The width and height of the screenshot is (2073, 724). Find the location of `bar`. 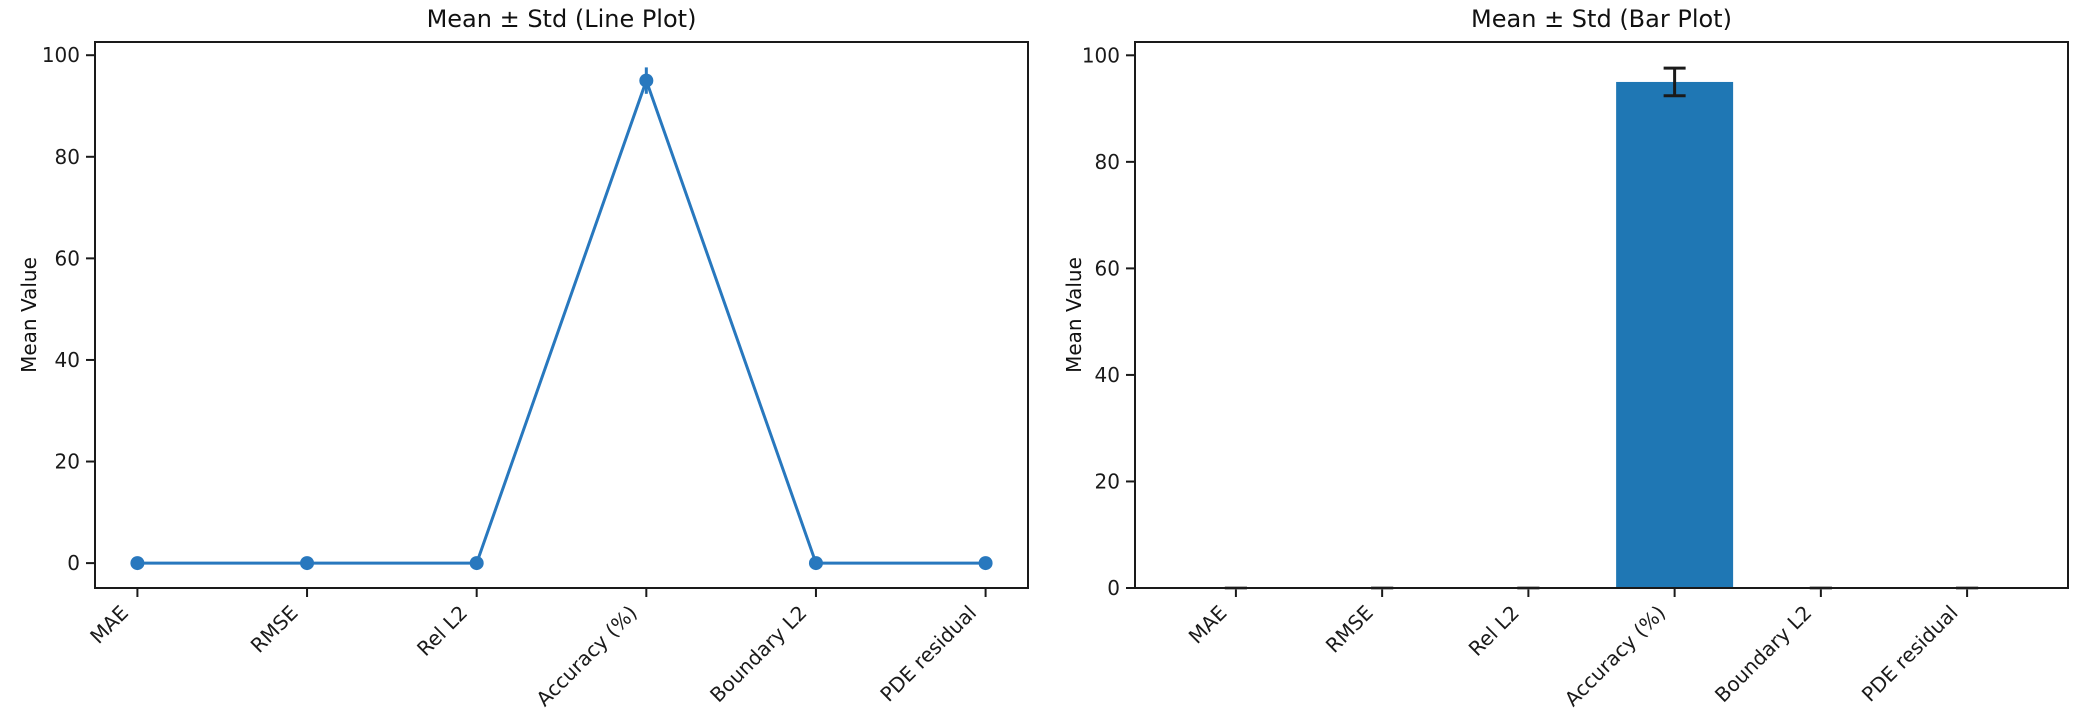

bar is located at coordinates (1675, 334).